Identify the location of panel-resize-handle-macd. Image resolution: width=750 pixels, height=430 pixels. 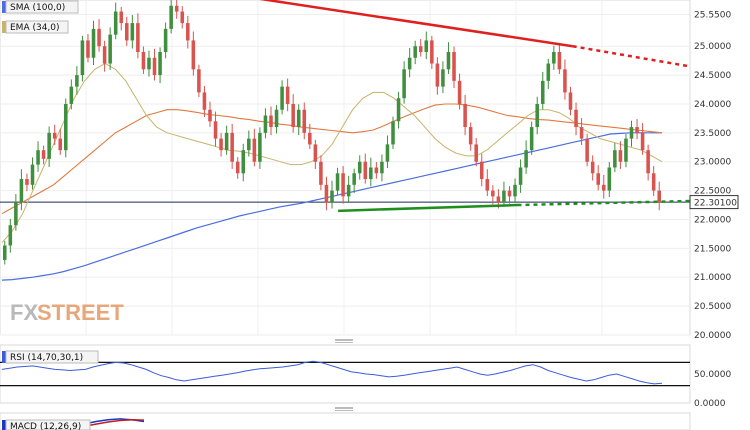
(344, 409).